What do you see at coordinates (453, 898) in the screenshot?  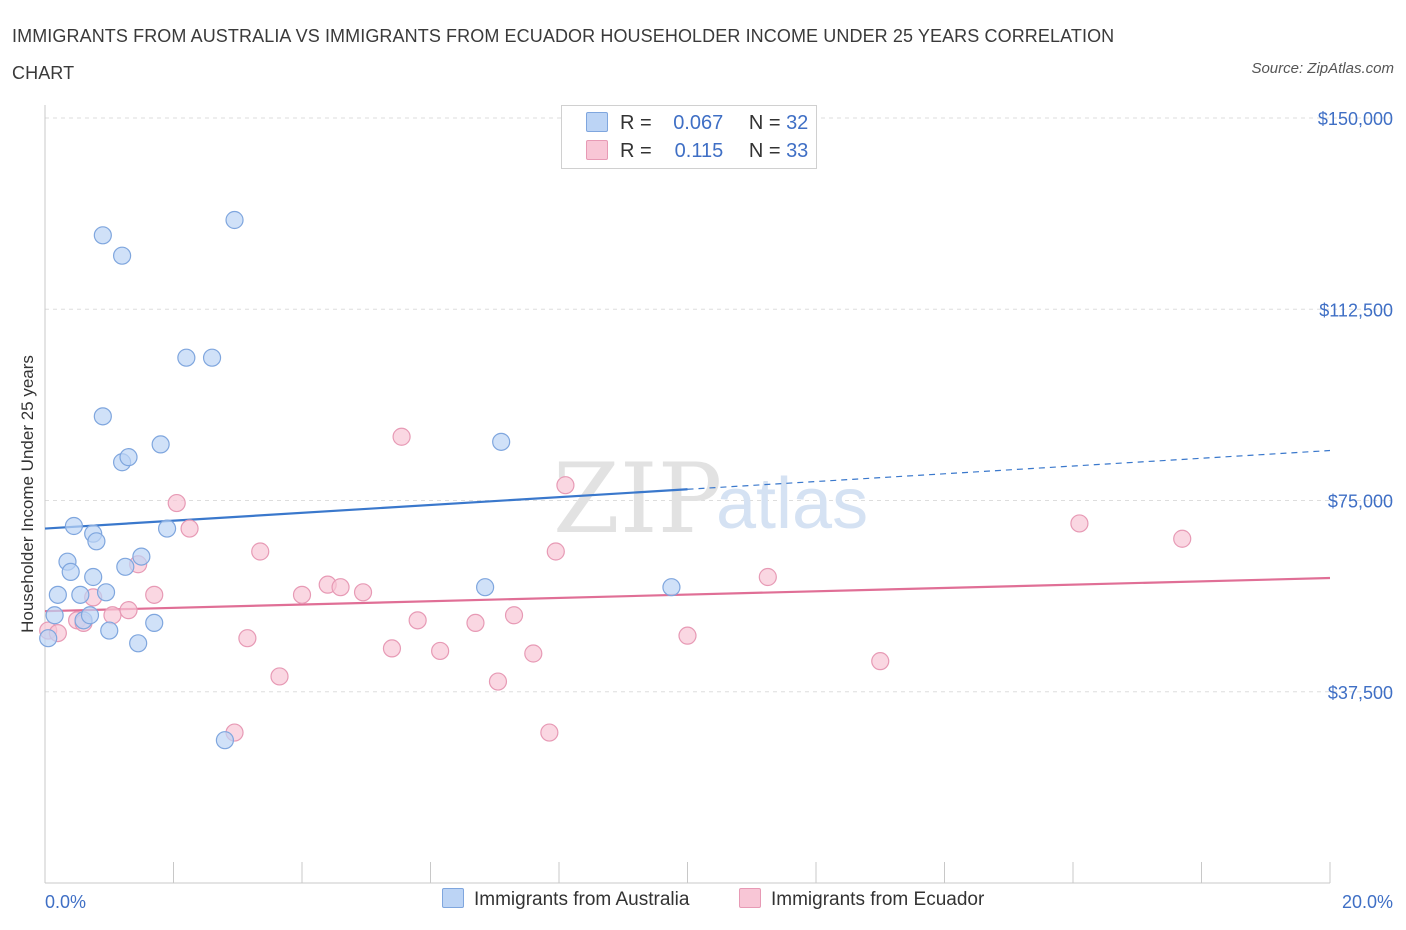 I see `australia-legend-swatch` at bounding box center [453, 898].